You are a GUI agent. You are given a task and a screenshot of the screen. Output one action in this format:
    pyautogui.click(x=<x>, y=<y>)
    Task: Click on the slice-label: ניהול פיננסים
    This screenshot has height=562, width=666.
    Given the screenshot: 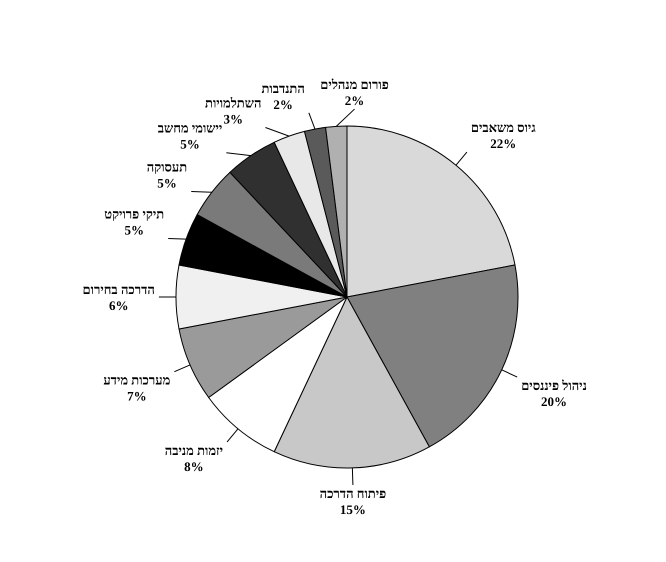 What is the action you would take?
    pyautogui.click(x=554, y=386)
    